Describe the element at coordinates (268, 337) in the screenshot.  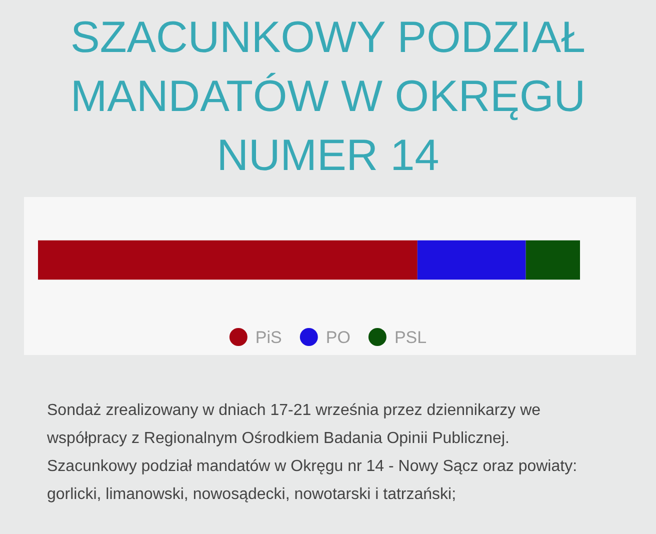
I see `legend-label: PiS` at that location.